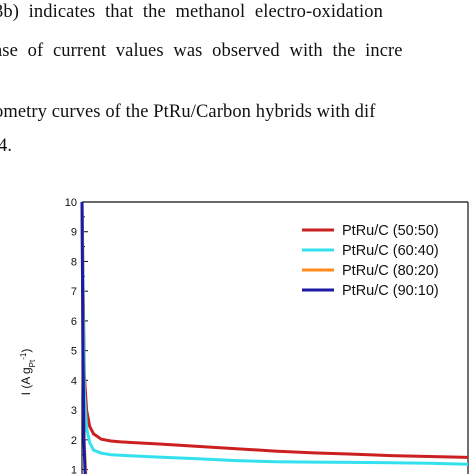  Describe the element at coordinates (74, 292) in the screenshot. I see `y-tick-label: 7` at that location.